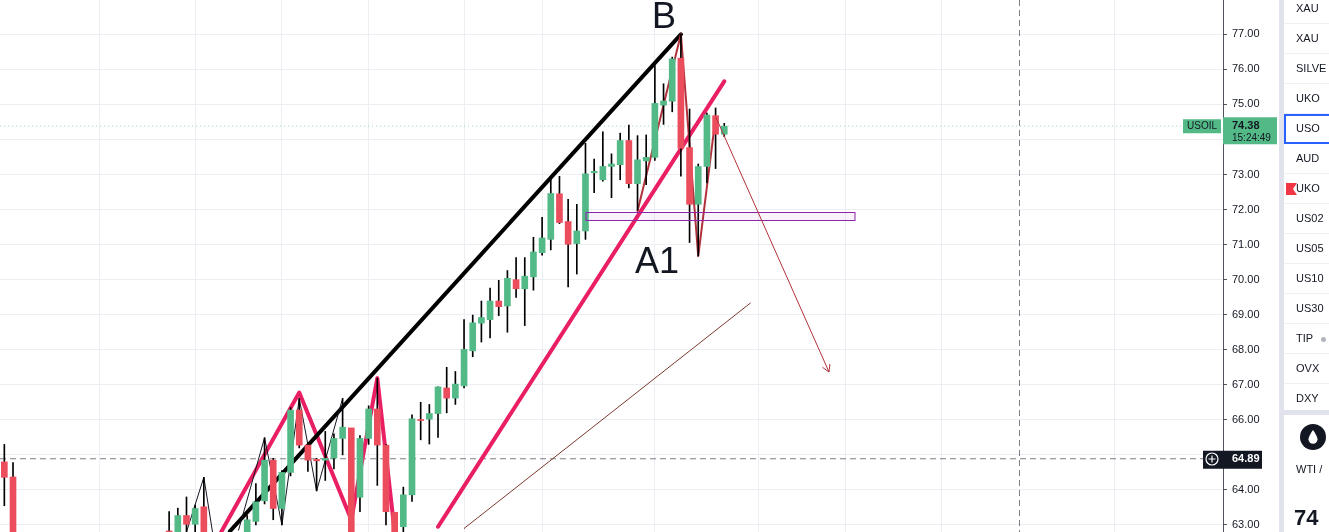  What do you see at coordinates (1246, 278) in the screenshot?
I see `y-tick-label: 70.00` at bounding box center [1246, 278].